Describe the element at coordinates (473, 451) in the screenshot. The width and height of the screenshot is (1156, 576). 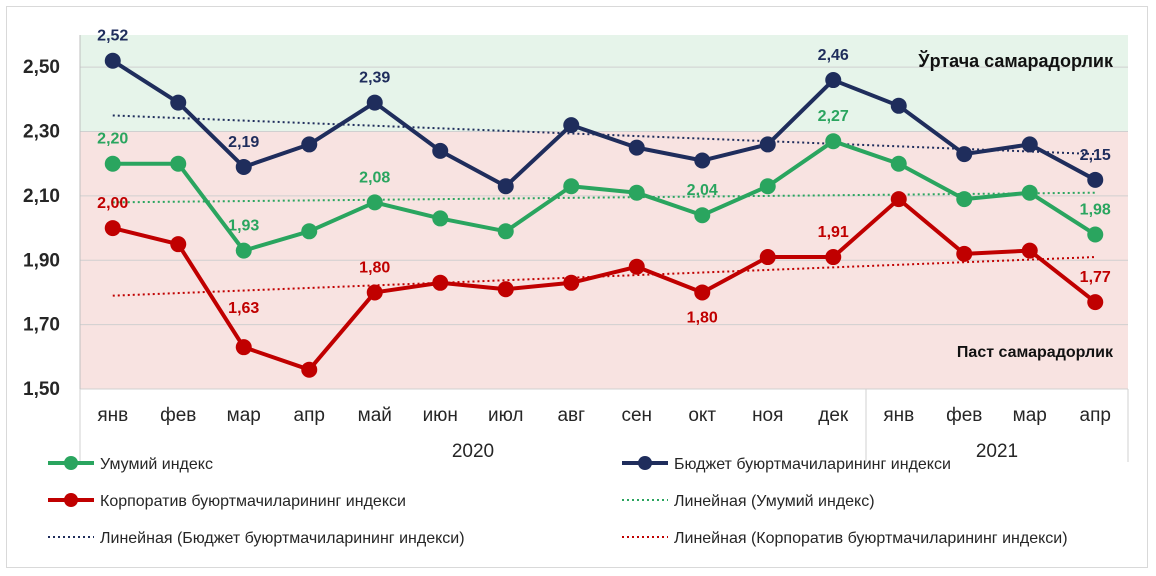
I see `year-label: 2020` at that location.